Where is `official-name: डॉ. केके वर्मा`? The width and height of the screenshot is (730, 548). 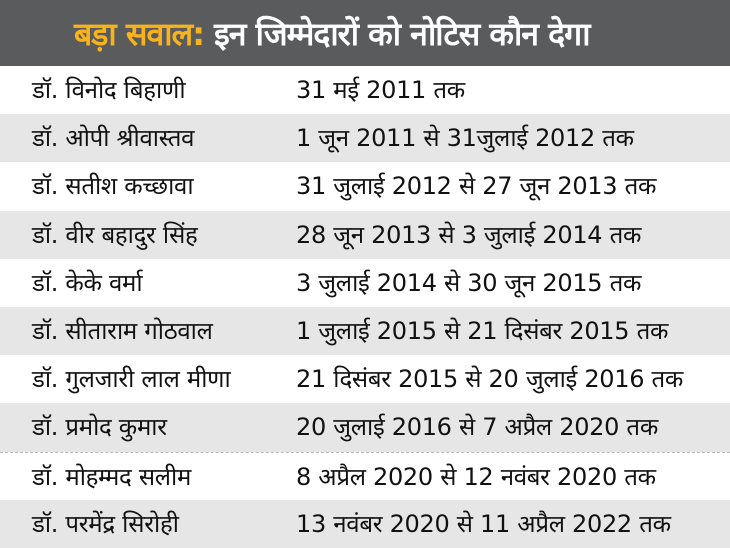 official-name: डॉ. केके वर्मा is located at coordinates (87, 282).